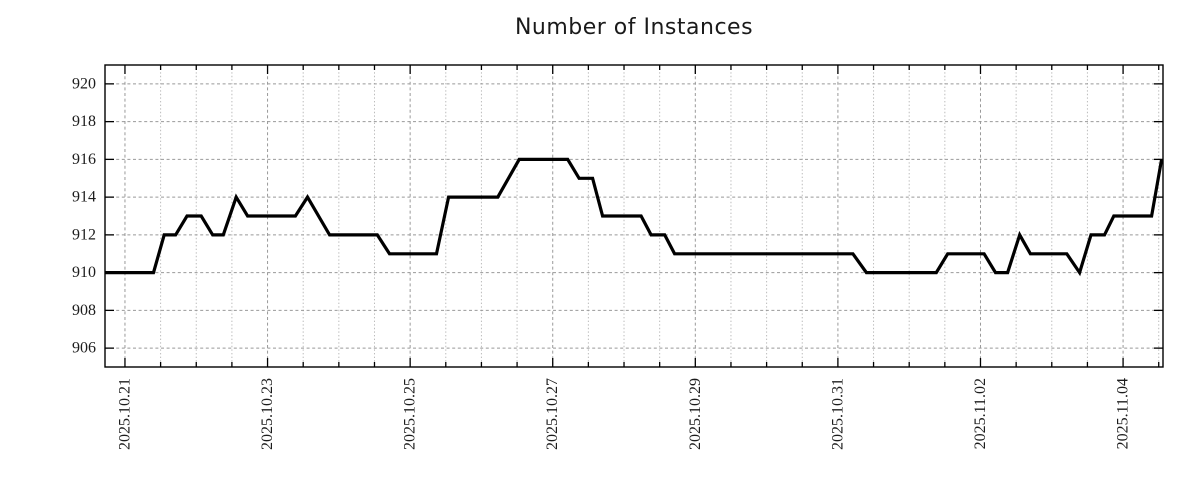  I want to click on y-tick-label: 920, so click(84, 83).